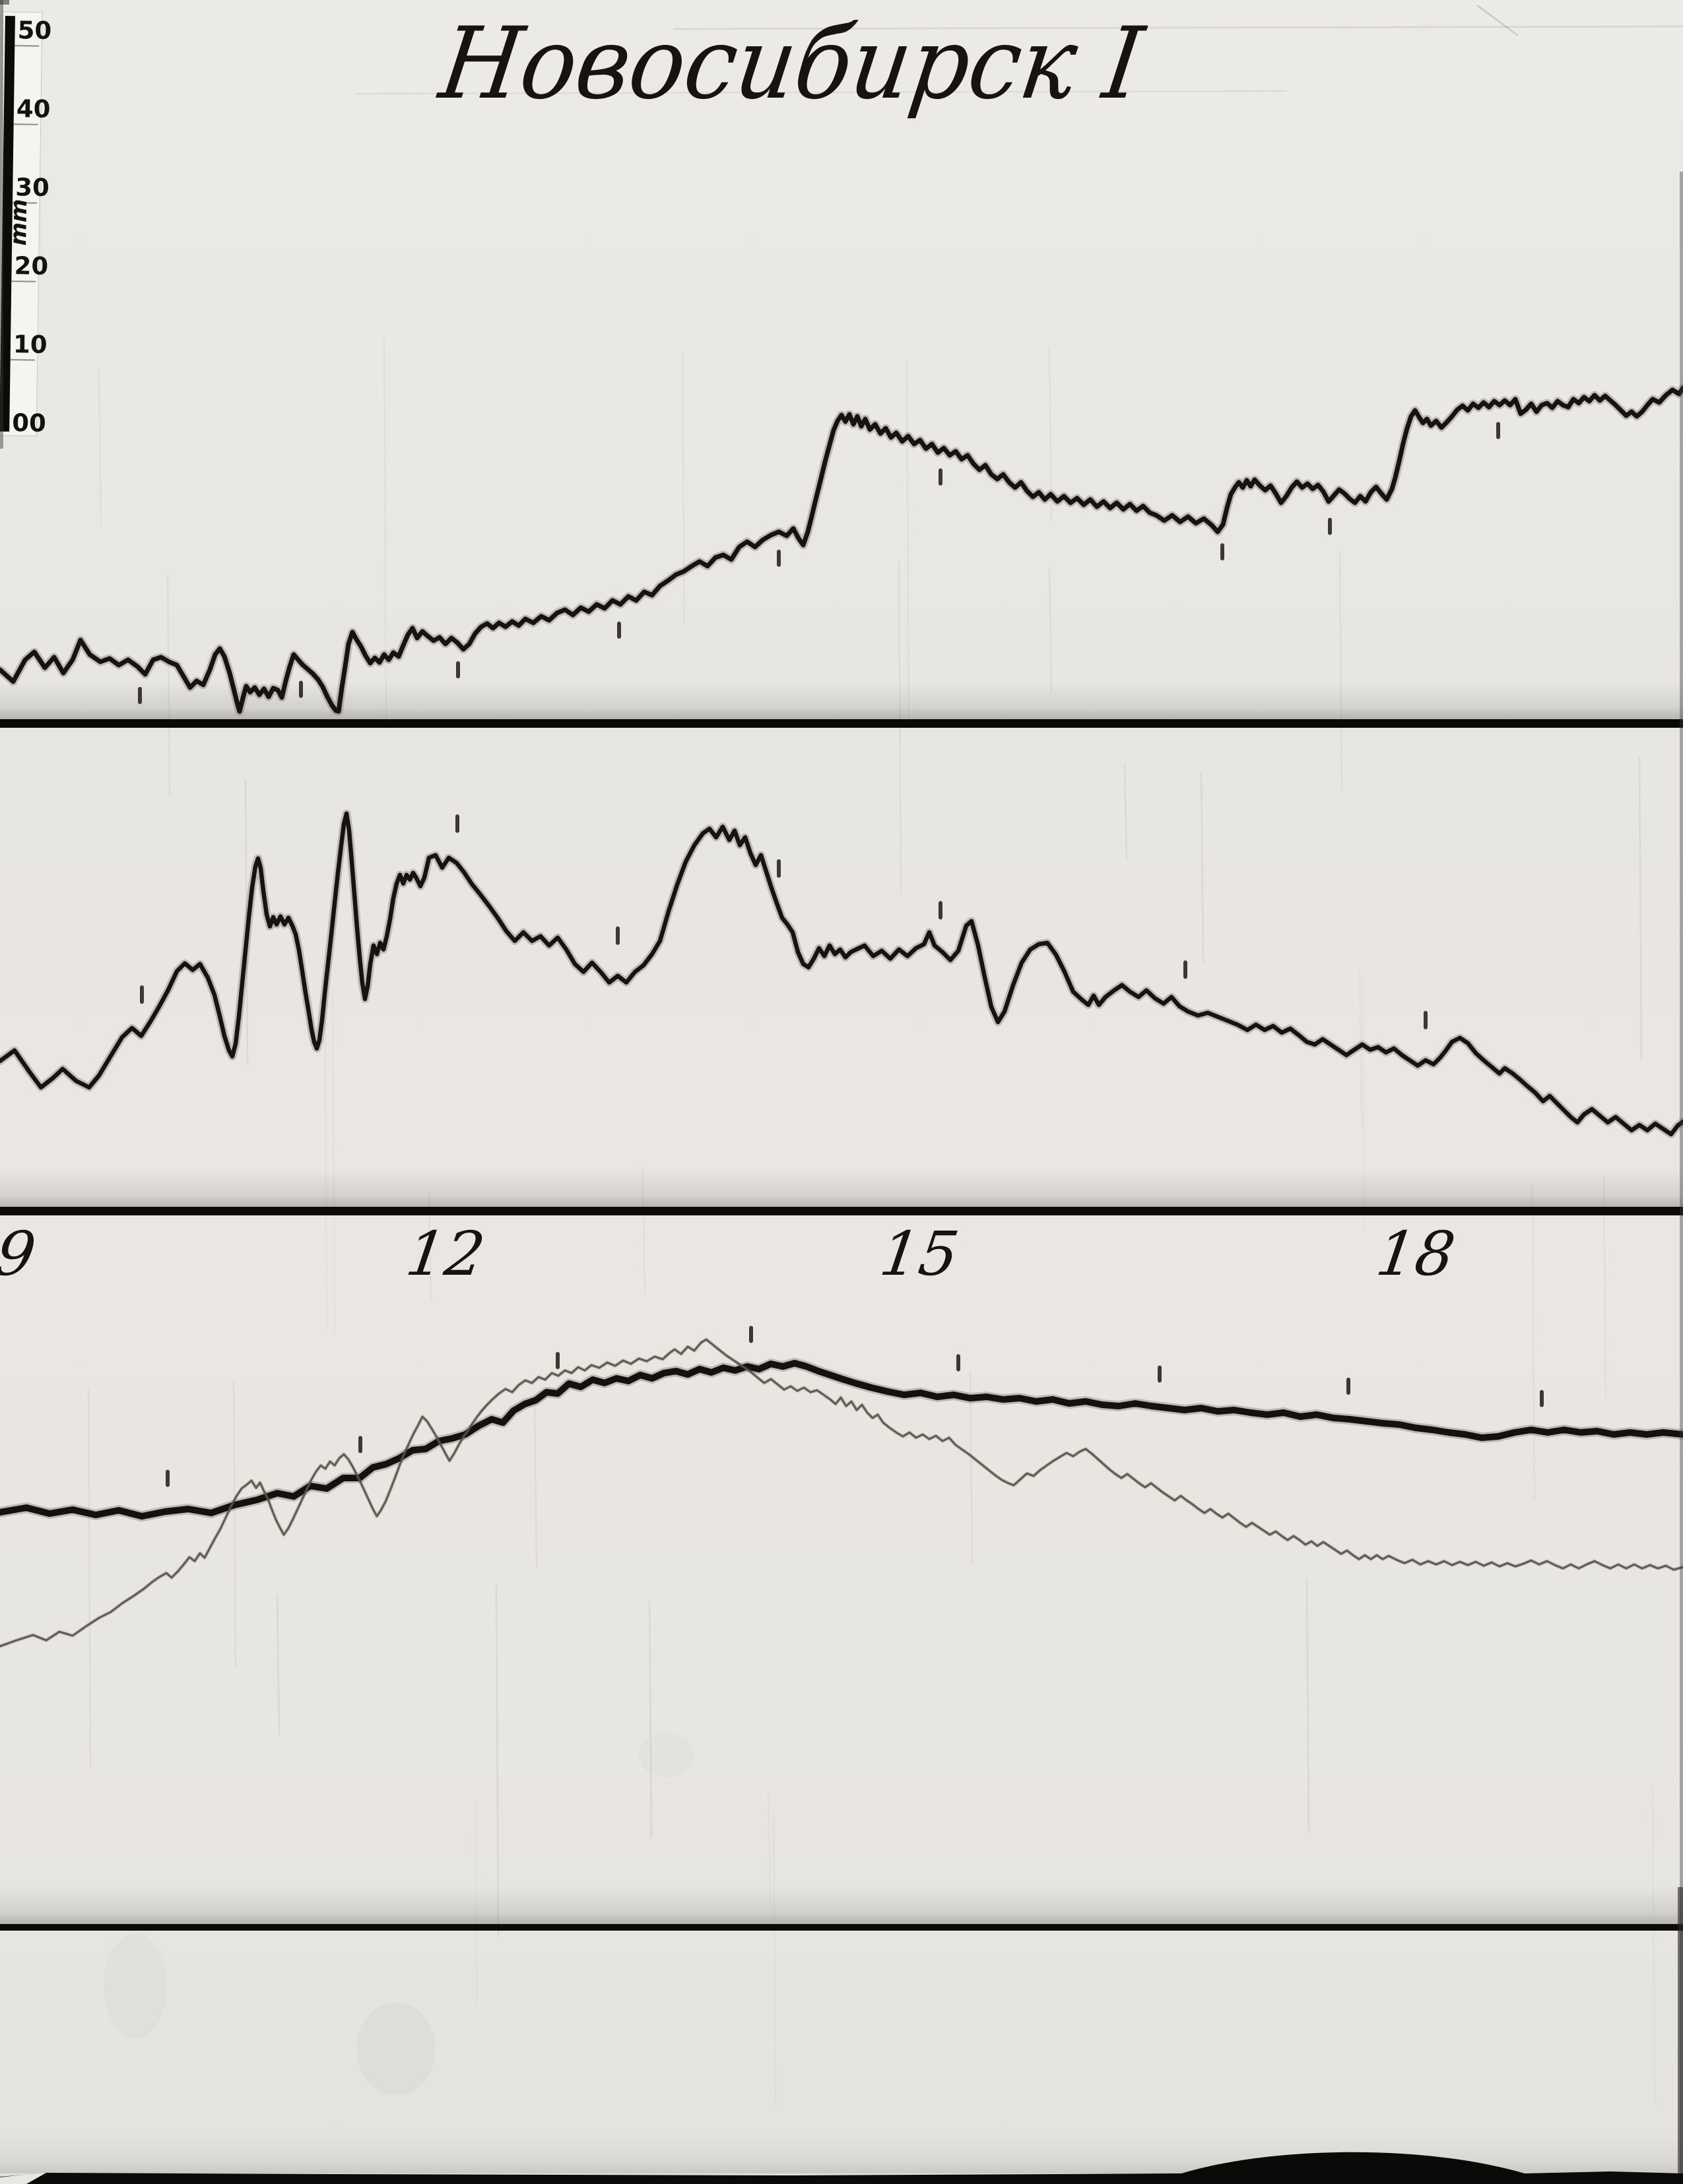 This screenshot has height=2184, width=1683. What do you see at coordinates (30, 344) in the screenshot?
I see `scale-bar-label: 10` at bounding box center [30, 344].